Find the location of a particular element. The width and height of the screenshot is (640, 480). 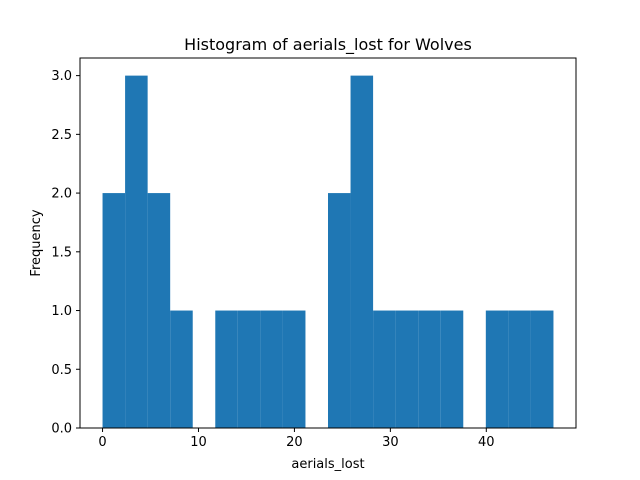

y-tick-label: 0.5 is located at coordinates (61, 370).